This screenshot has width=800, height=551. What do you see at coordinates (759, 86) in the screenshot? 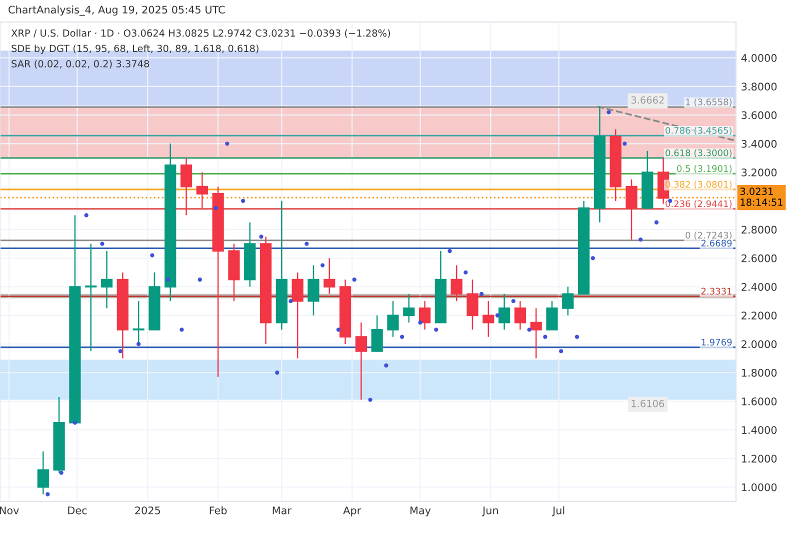
I see `y-tick-label: 3.8000` at bounding box center [759, 86].